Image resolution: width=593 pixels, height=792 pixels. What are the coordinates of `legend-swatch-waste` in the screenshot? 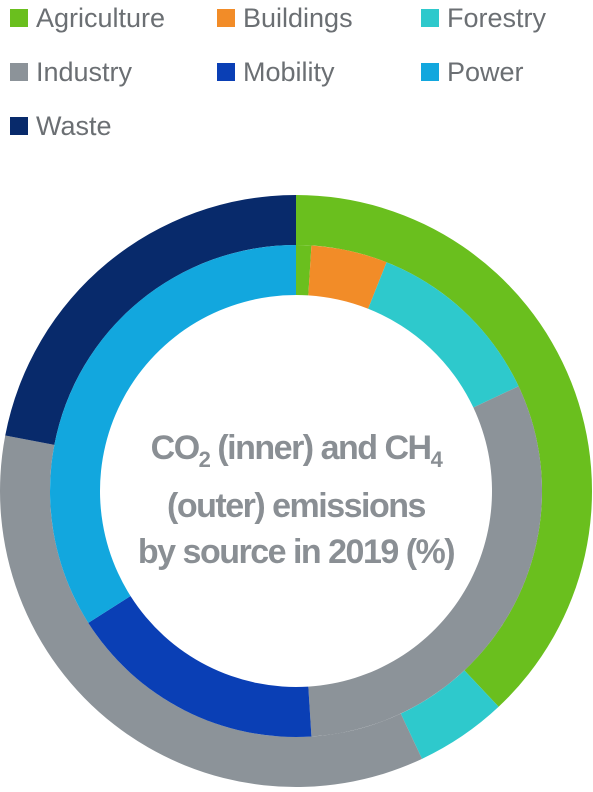 It's located at (19, 126).